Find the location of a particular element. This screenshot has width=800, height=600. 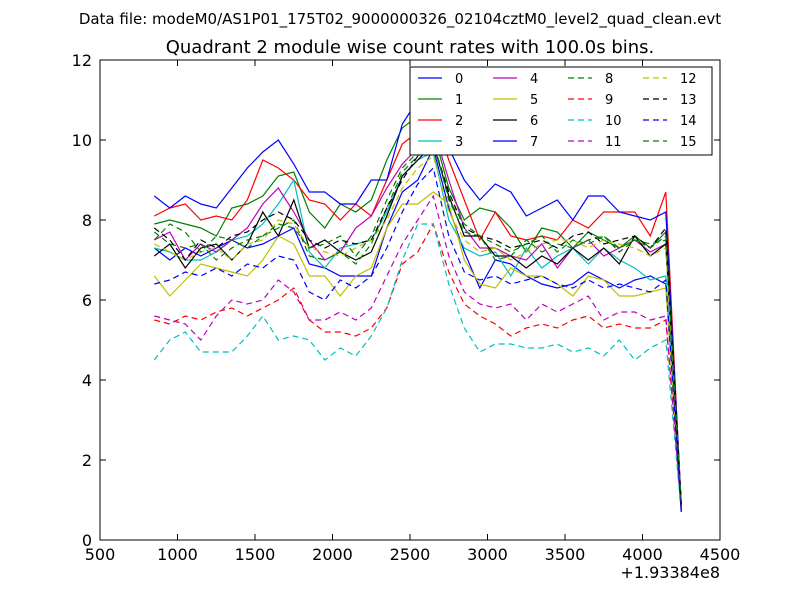

legend-label-7: 7 is located at coordinates (534, 142).